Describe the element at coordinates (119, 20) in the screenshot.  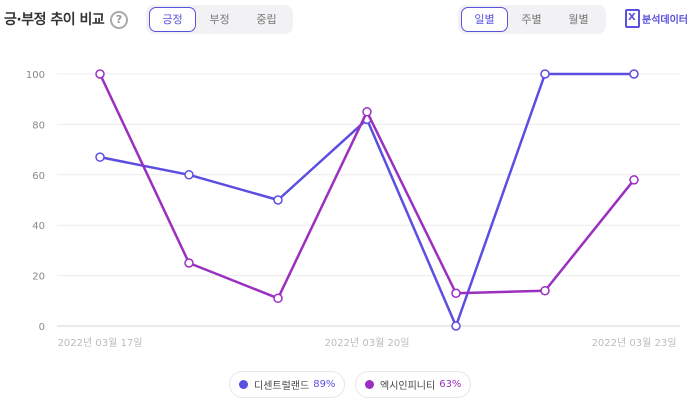
I see `help-icon: ?` at that location.